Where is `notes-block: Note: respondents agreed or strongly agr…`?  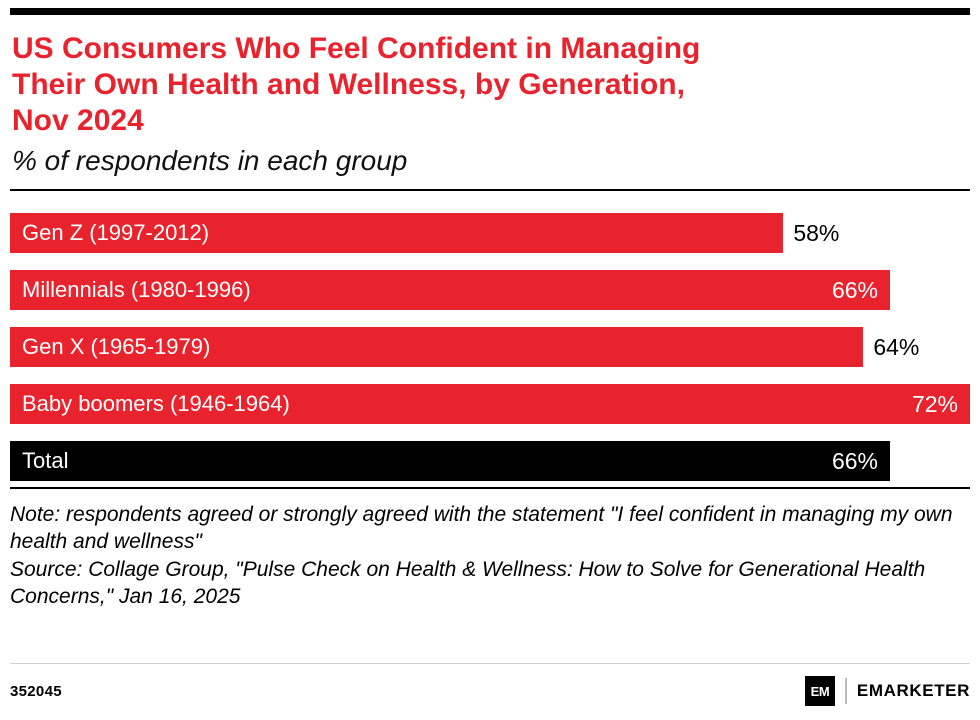 notes-block: Note: respondents agreed or strongly agr… is located at coordinates (490, 555).